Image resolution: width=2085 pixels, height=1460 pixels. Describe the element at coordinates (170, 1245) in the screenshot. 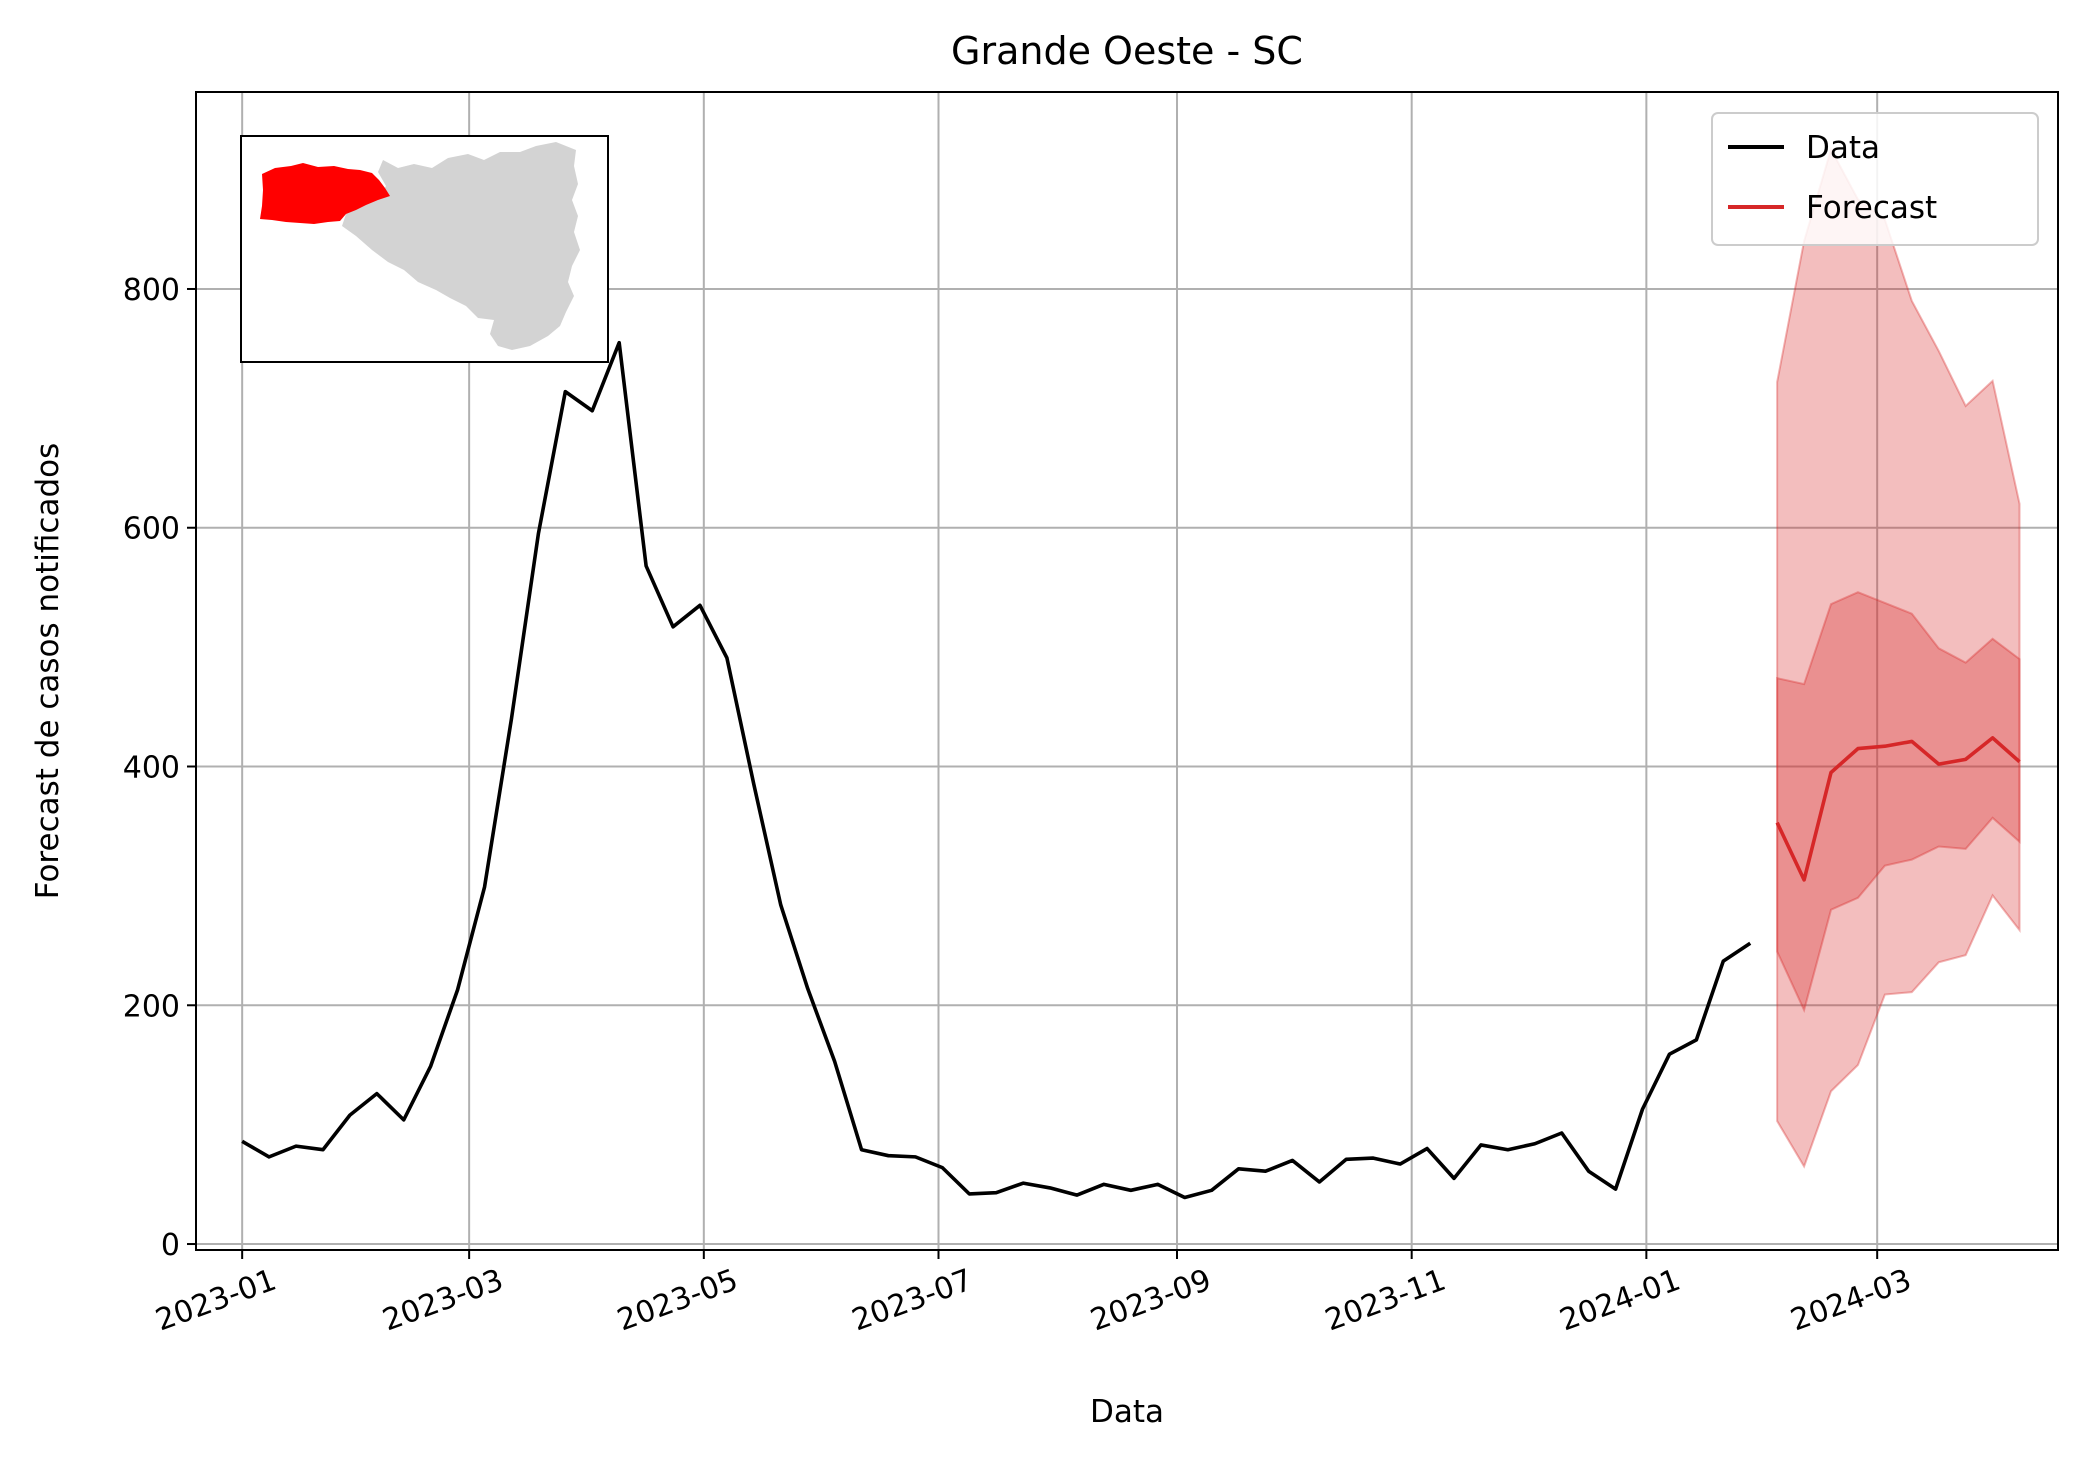

I see `y-tick-label: 0` at that location.